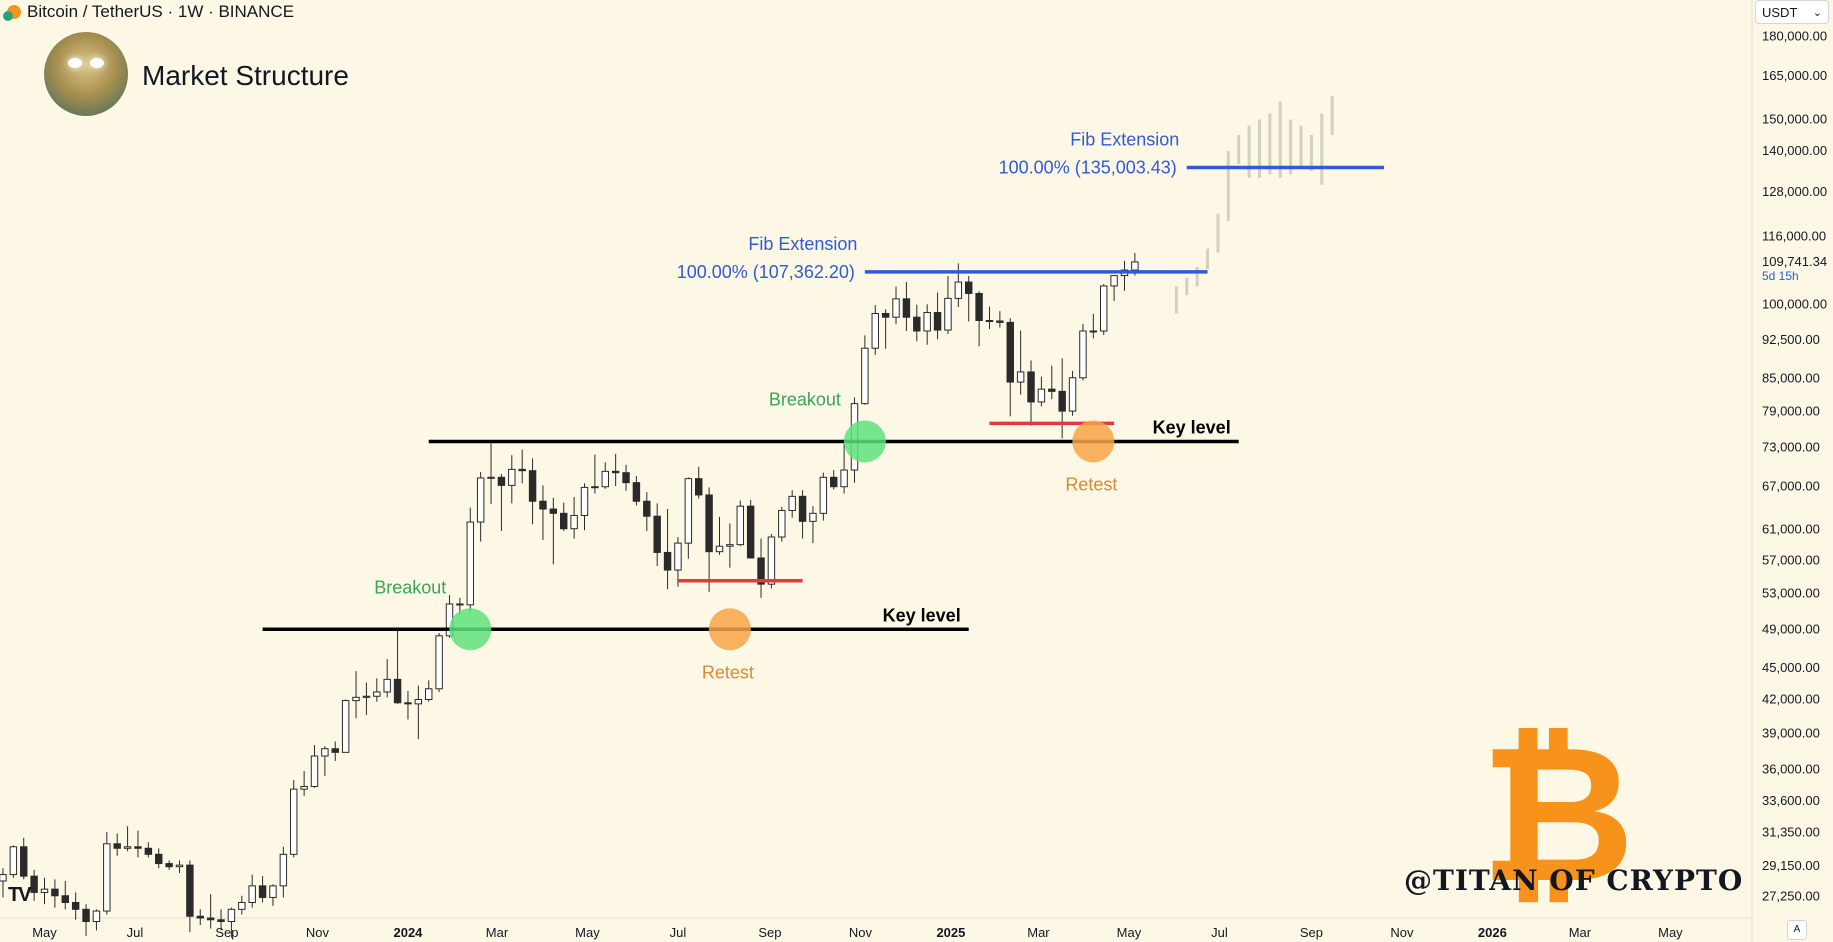 This screenshot has width=1833, height=942. I want to click on y-tick-label: 53,000.00, so click(1791, 593).